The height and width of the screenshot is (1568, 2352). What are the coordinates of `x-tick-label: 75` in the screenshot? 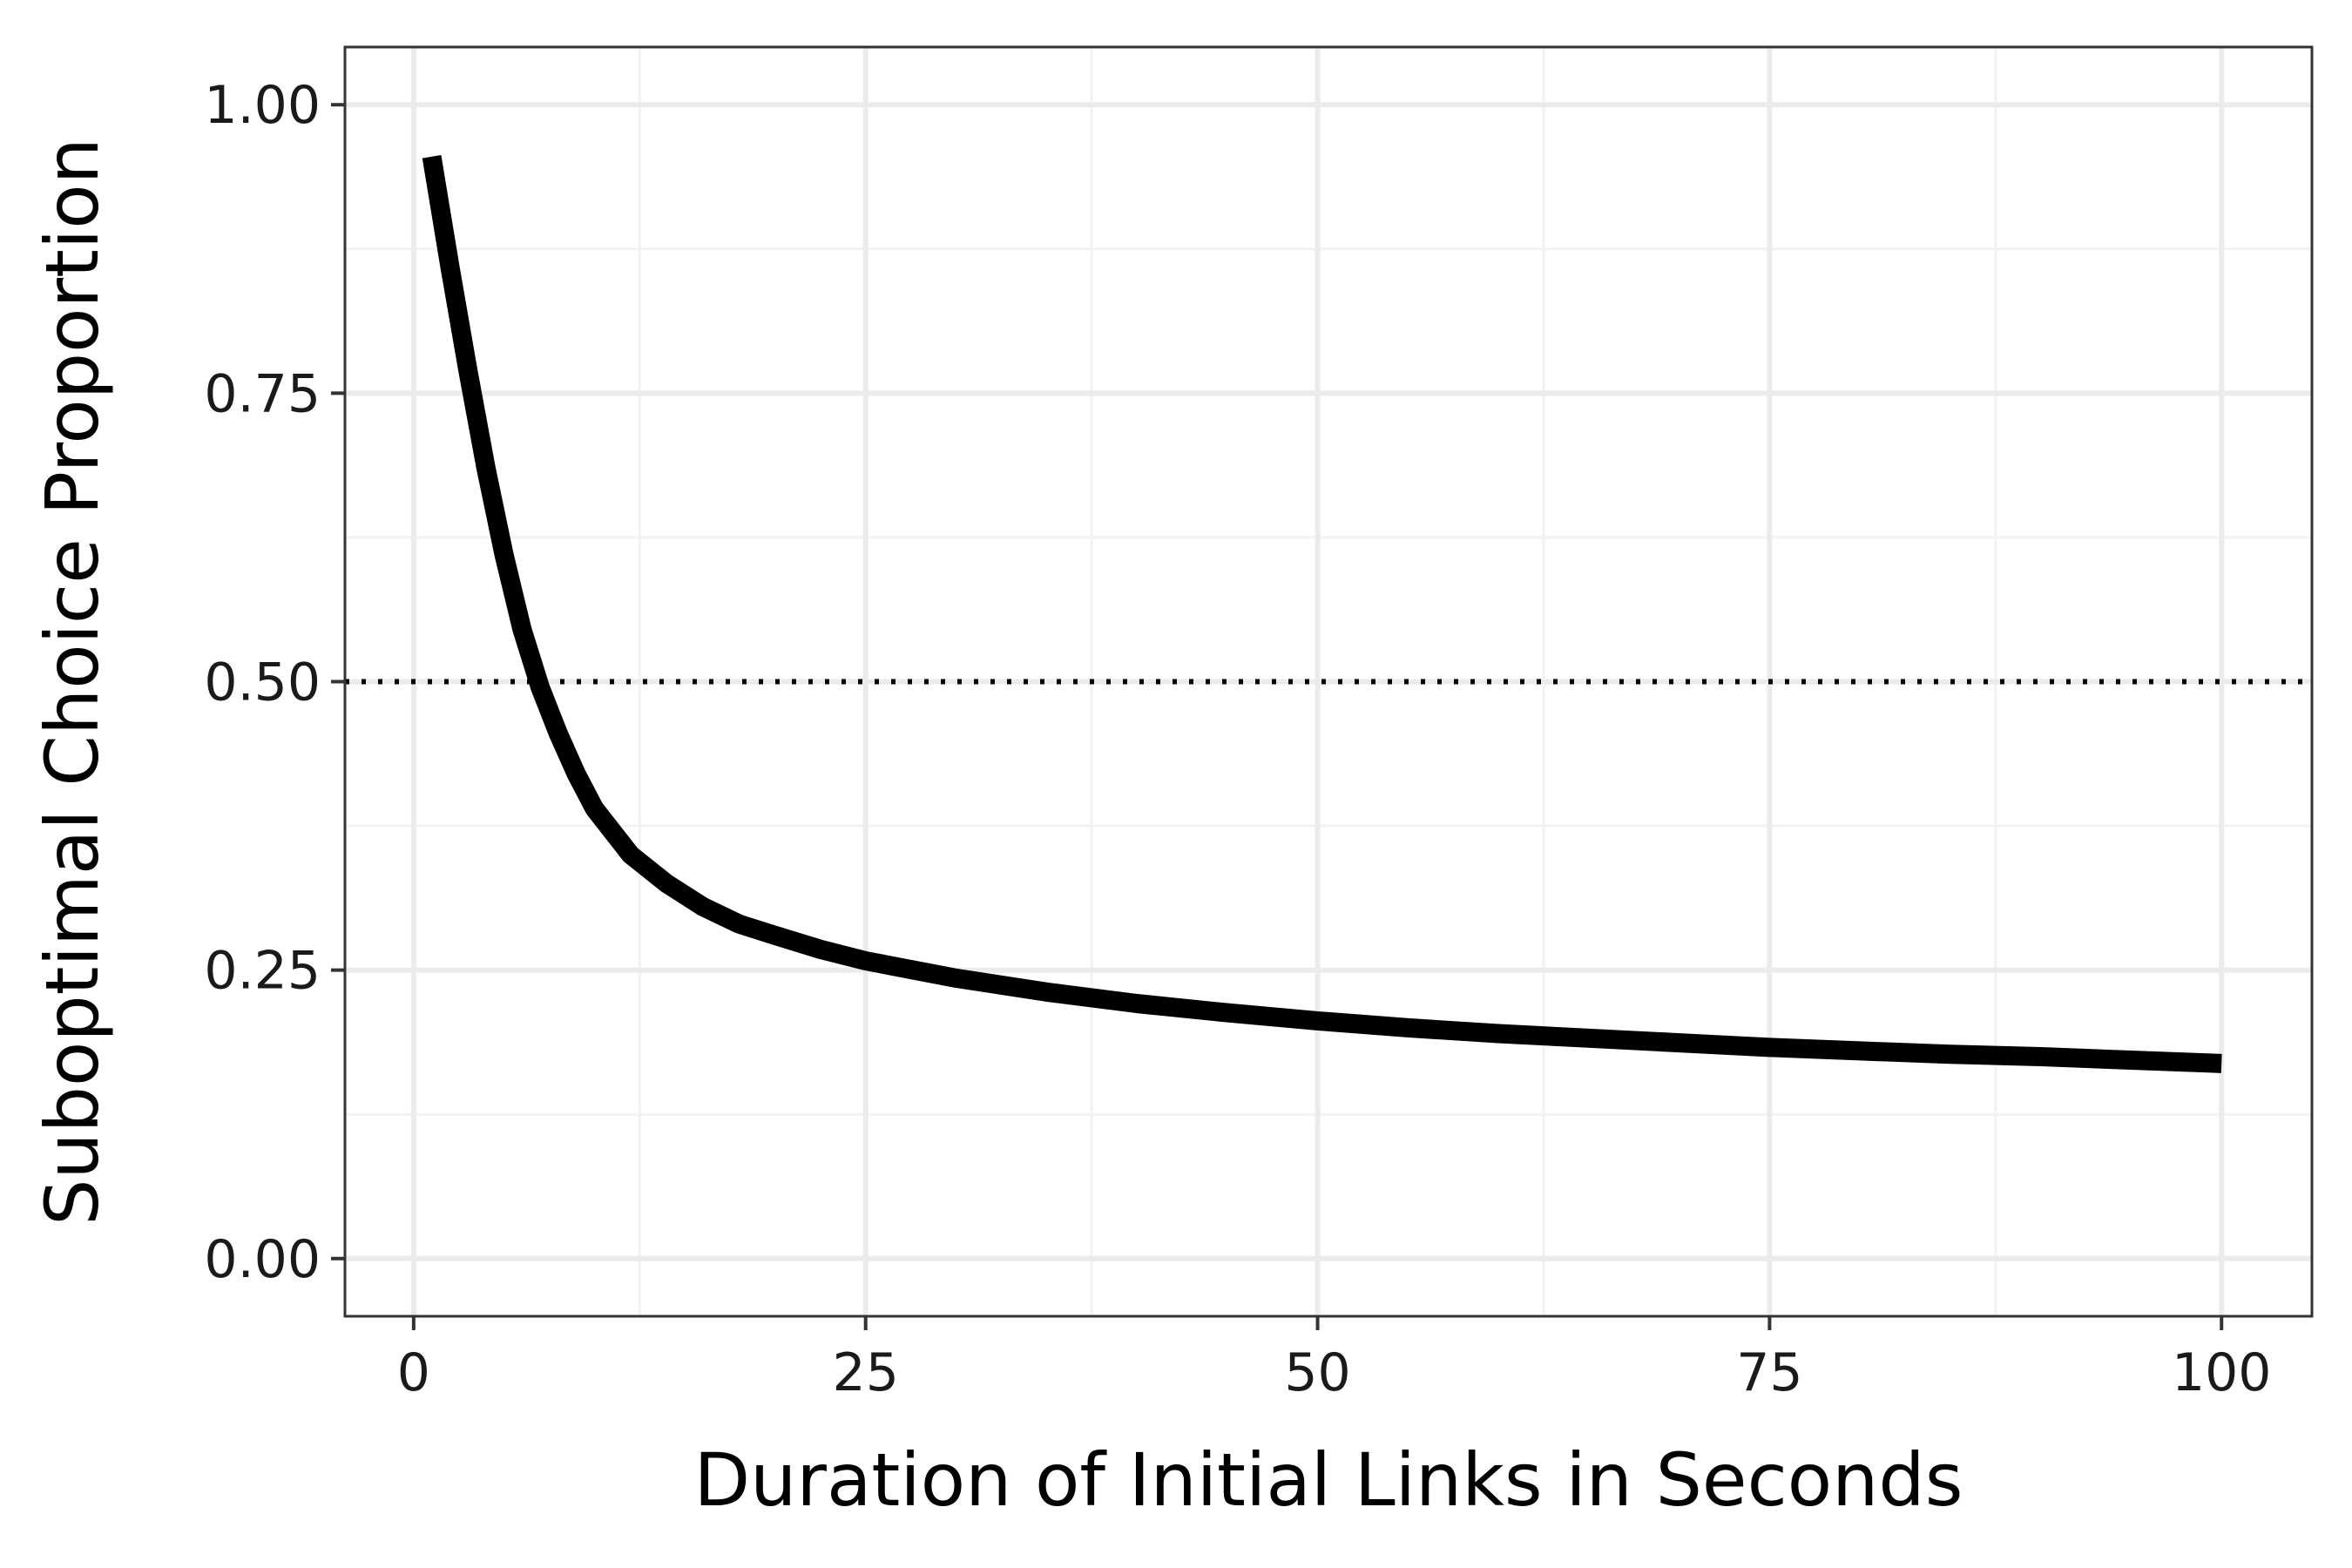 It's located at (1769, 1372).